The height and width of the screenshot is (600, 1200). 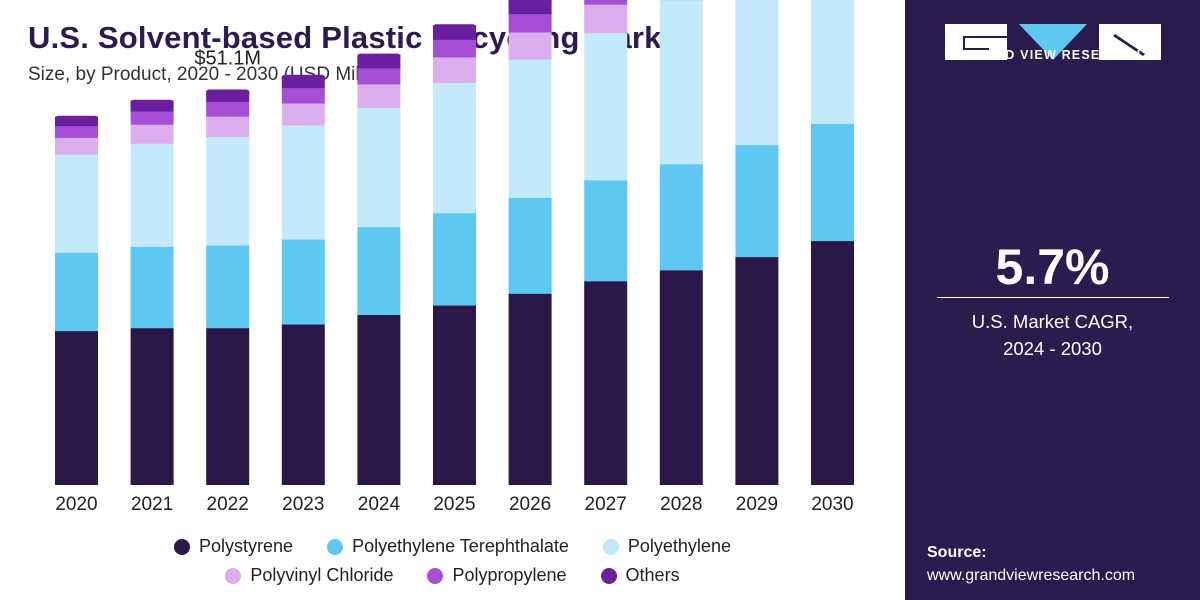 What do you see at coordinates (152, 504) in the screenshot?
I see `x-tick-label: 2021` at bounding box center [152, 504].